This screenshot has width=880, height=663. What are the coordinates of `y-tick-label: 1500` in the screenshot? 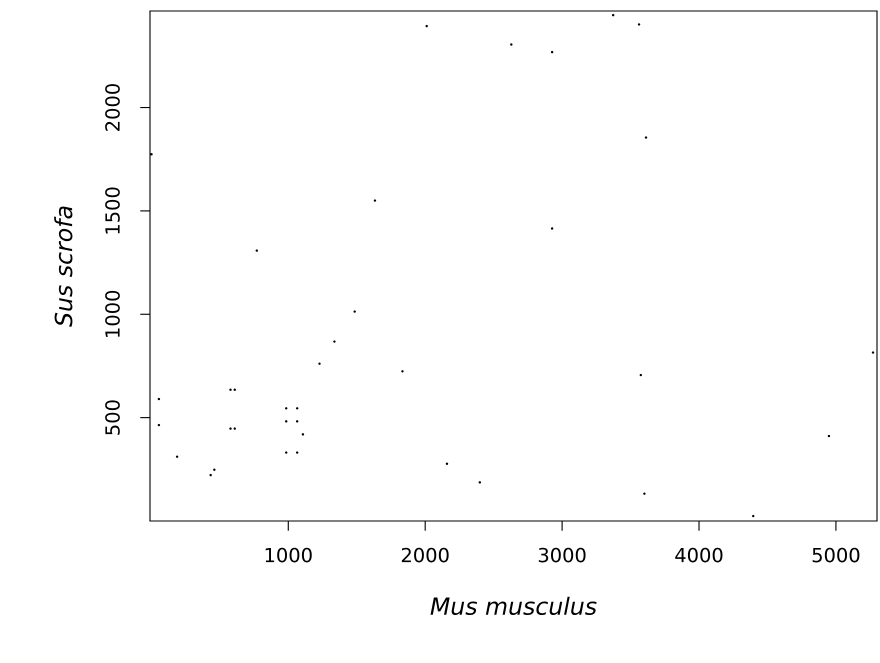 It's located at (112, 210).